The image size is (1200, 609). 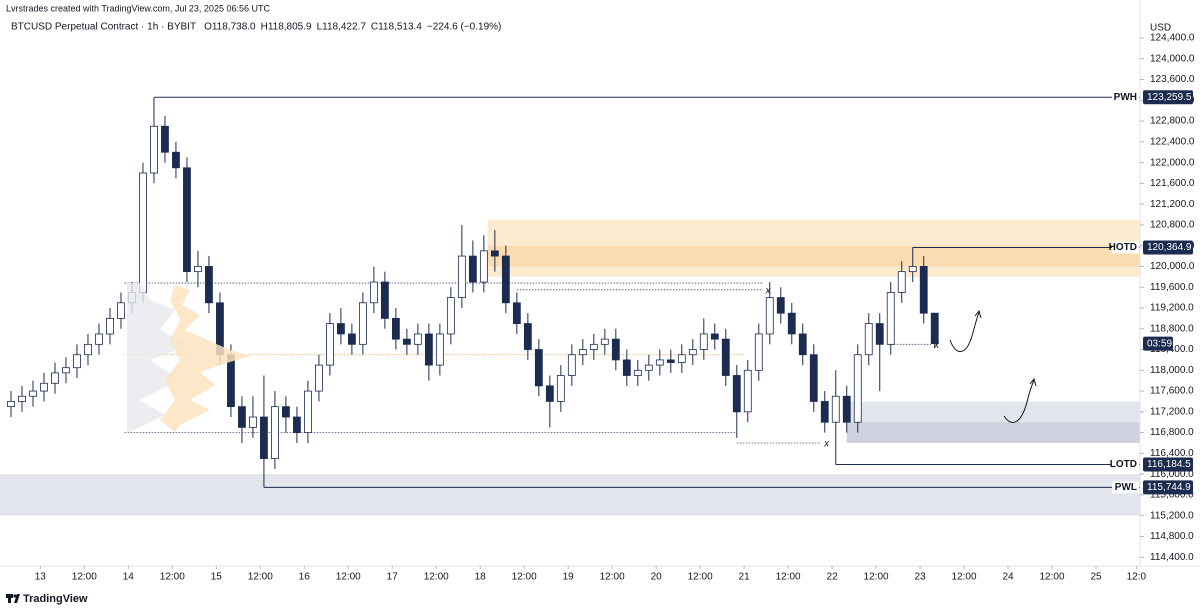 What do you see at coordinates (1172, 58) in the screenshot?
I see `y-tick-label: 124,000.0` at bounding box center [1172, 58].